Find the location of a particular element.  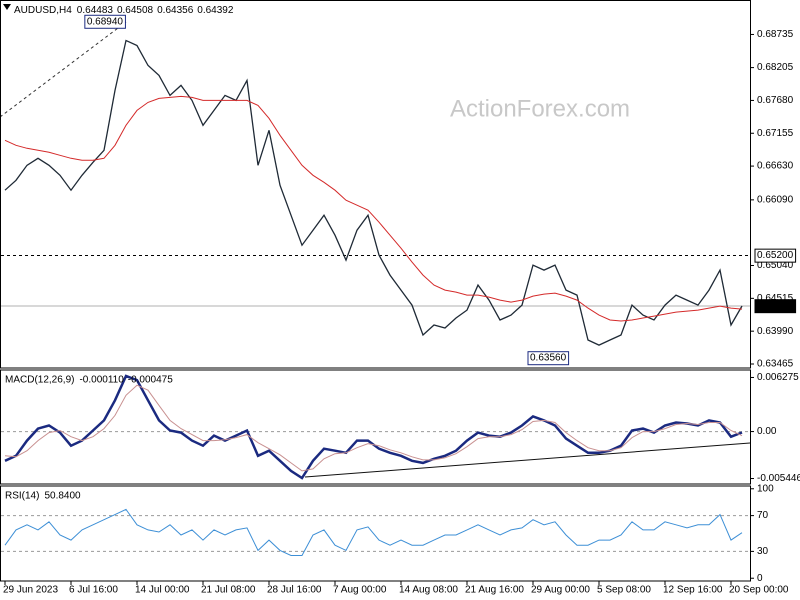

level-label-box is located at coordinates (775, 255).